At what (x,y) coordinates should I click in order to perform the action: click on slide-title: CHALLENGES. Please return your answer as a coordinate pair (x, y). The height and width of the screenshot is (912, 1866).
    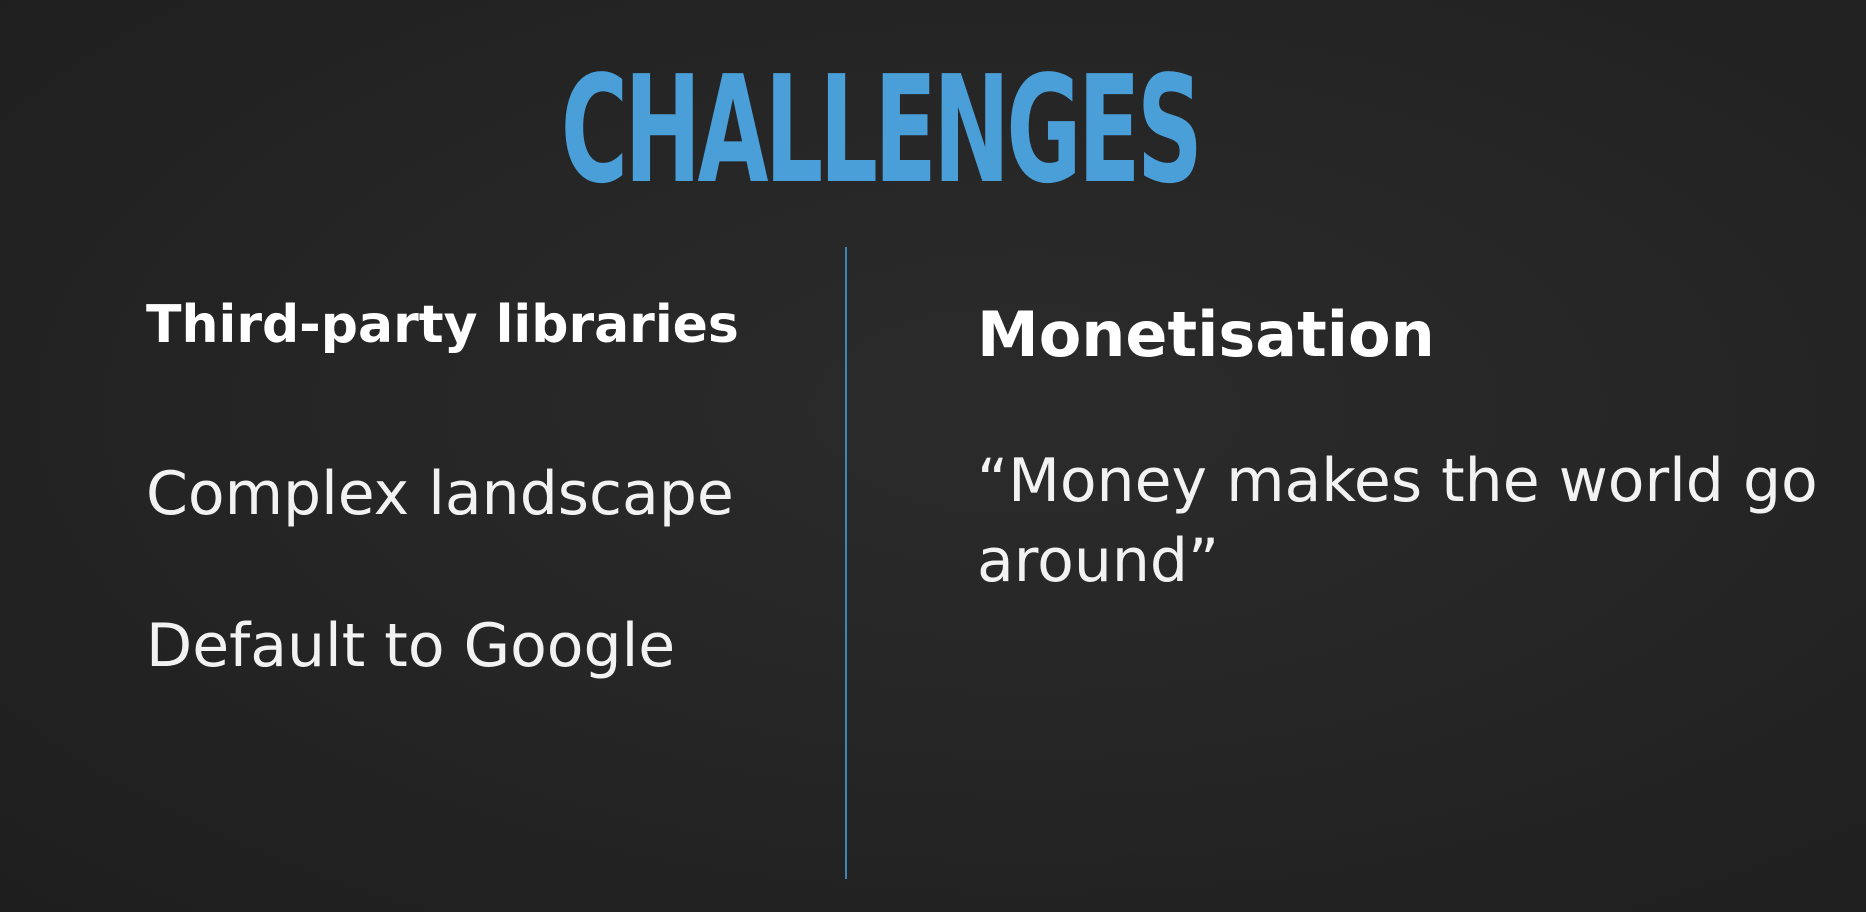
    Looking at the image, I should click on (881, 130).